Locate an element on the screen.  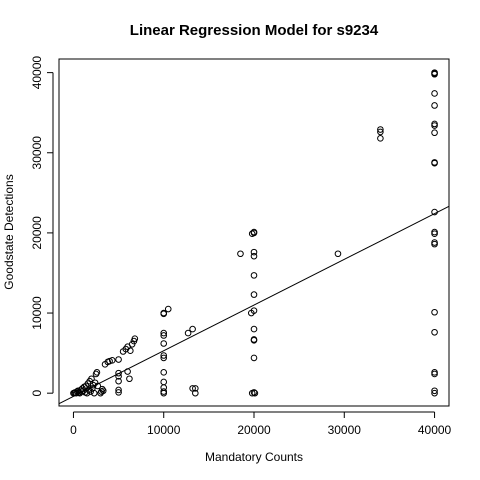
y-axis: 0 10000 20000 30000 40000 is located at coordinates (42, 226).